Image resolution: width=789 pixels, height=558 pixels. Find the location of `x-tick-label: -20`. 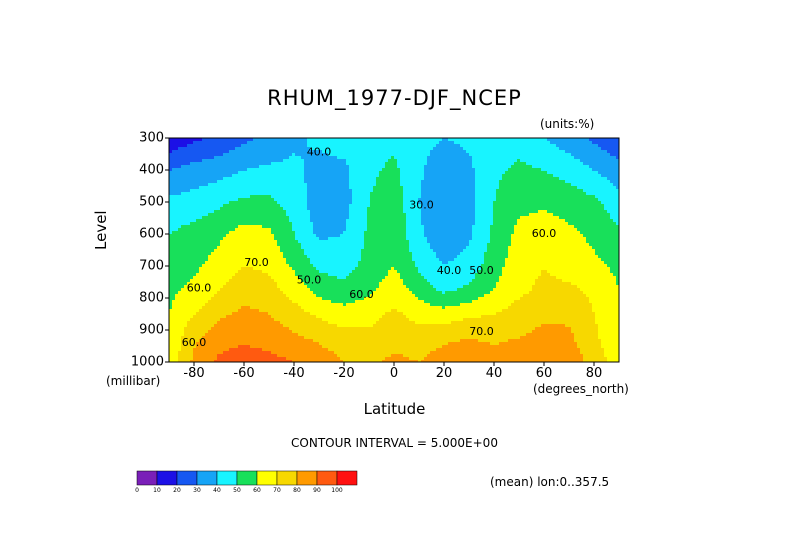

x-tick-label: -20 is located at coordinates (344, 373).